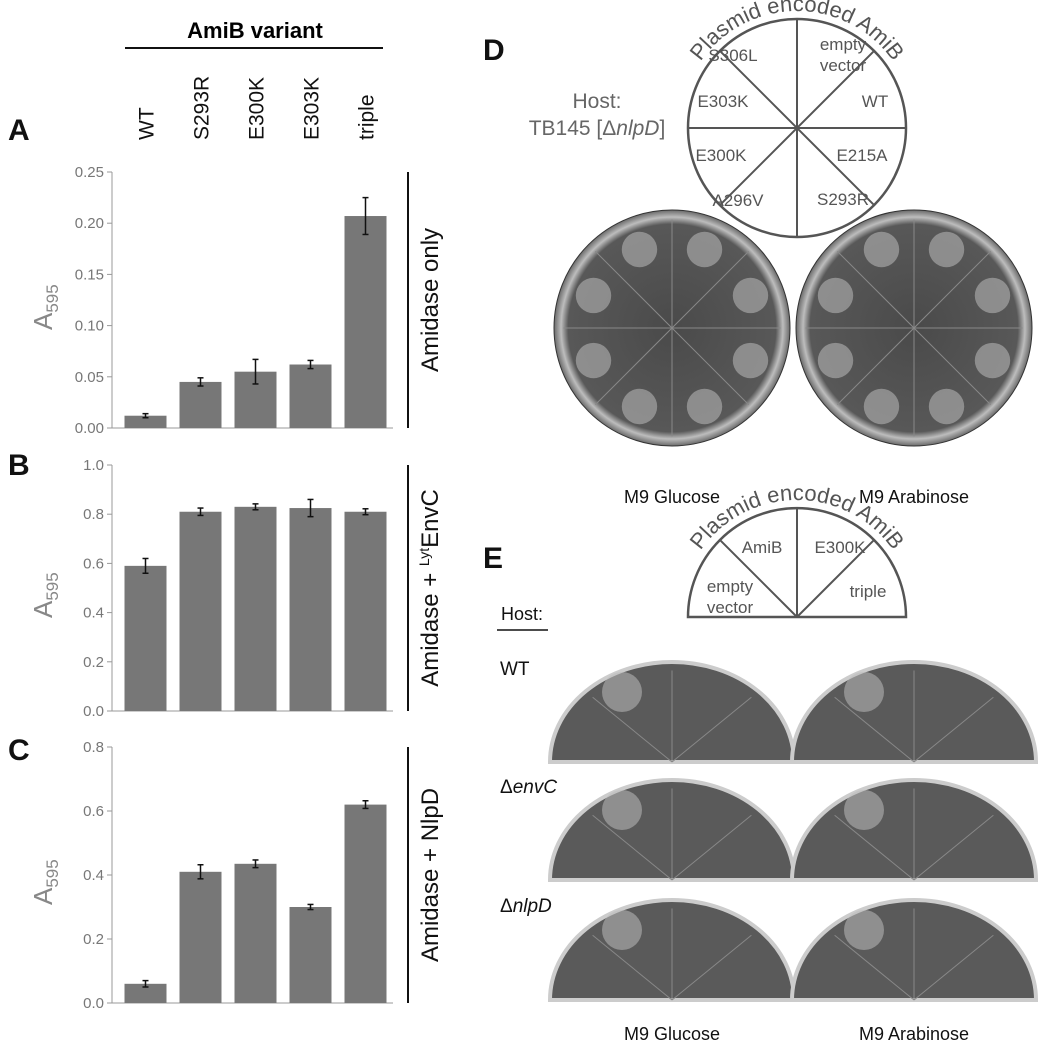 The image size is (1050, 1046). What do you see at coordinates (93, 811) in the screenshot?
I see `y-tick-label: 0.6` at bounding box center [93, 811].